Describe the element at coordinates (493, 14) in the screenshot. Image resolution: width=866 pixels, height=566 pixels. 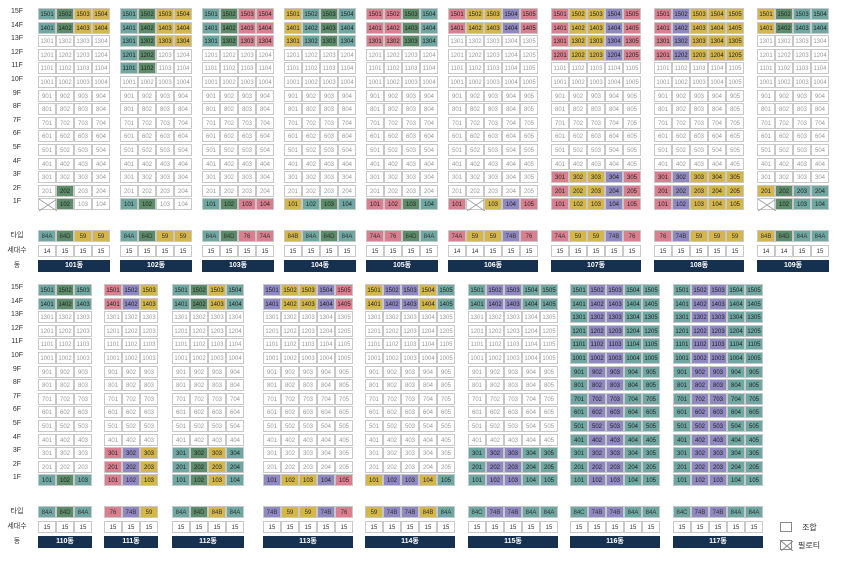
I see `unit-cell: 1503` at that location.